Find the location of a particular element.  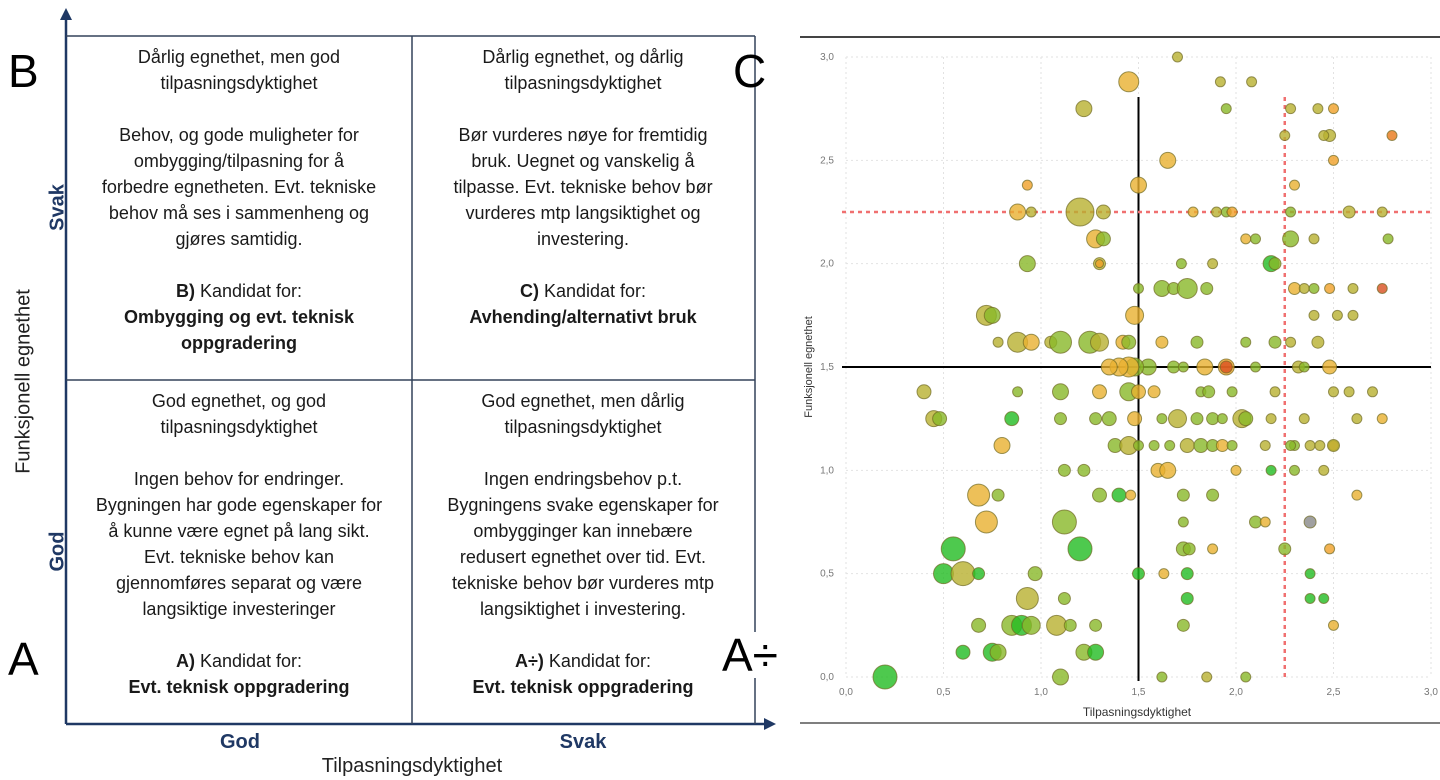

y-tick-label: 1,5 is located at coordinates (827, 367).